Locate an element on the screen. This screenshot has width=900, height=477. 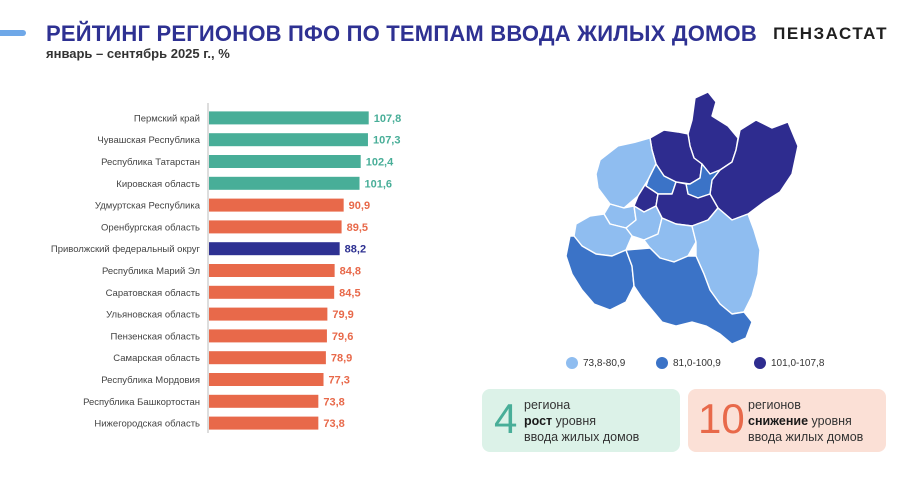
decline-line1: регионов is located at coordinates (774, 405).